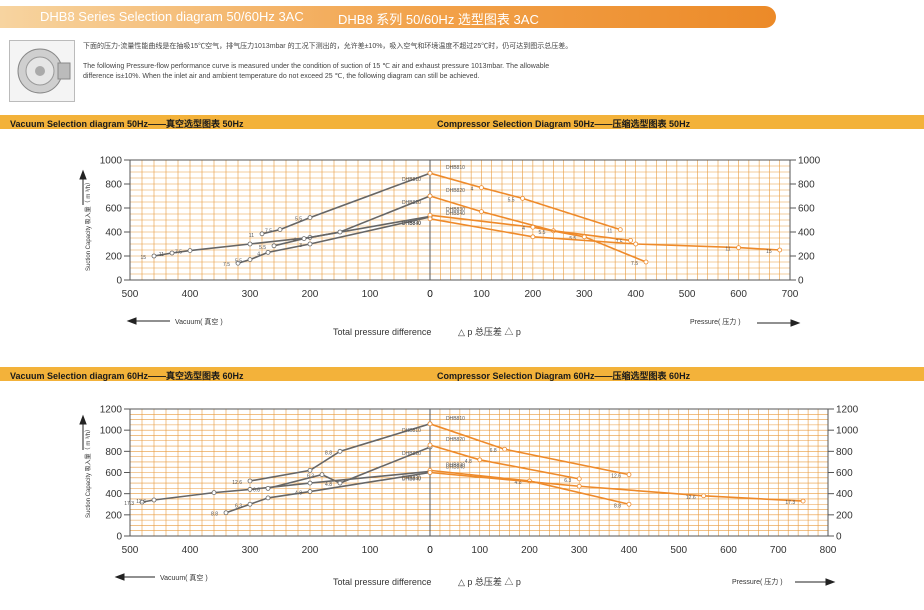  What do you see at coordinates (310, 470) in the screenshot?
I see `chart2-series-DHB810-point` at bounding box center [310, 470].